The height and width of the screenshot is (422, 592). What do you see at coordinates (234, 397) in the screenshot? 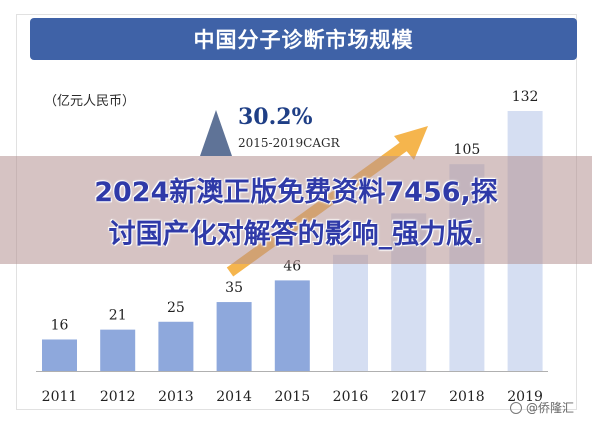
I see `x-tick-label-2014: 2014` at bounding box center [234, 397].